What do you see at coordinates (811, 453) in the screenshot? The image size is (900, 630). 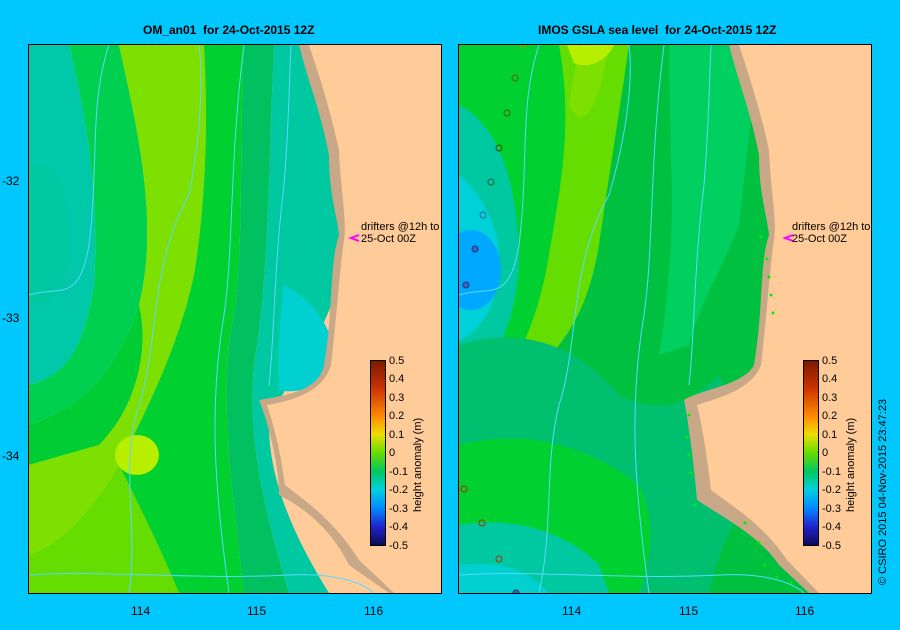 I see `right-colorbar` at bounding box center [811, 453].